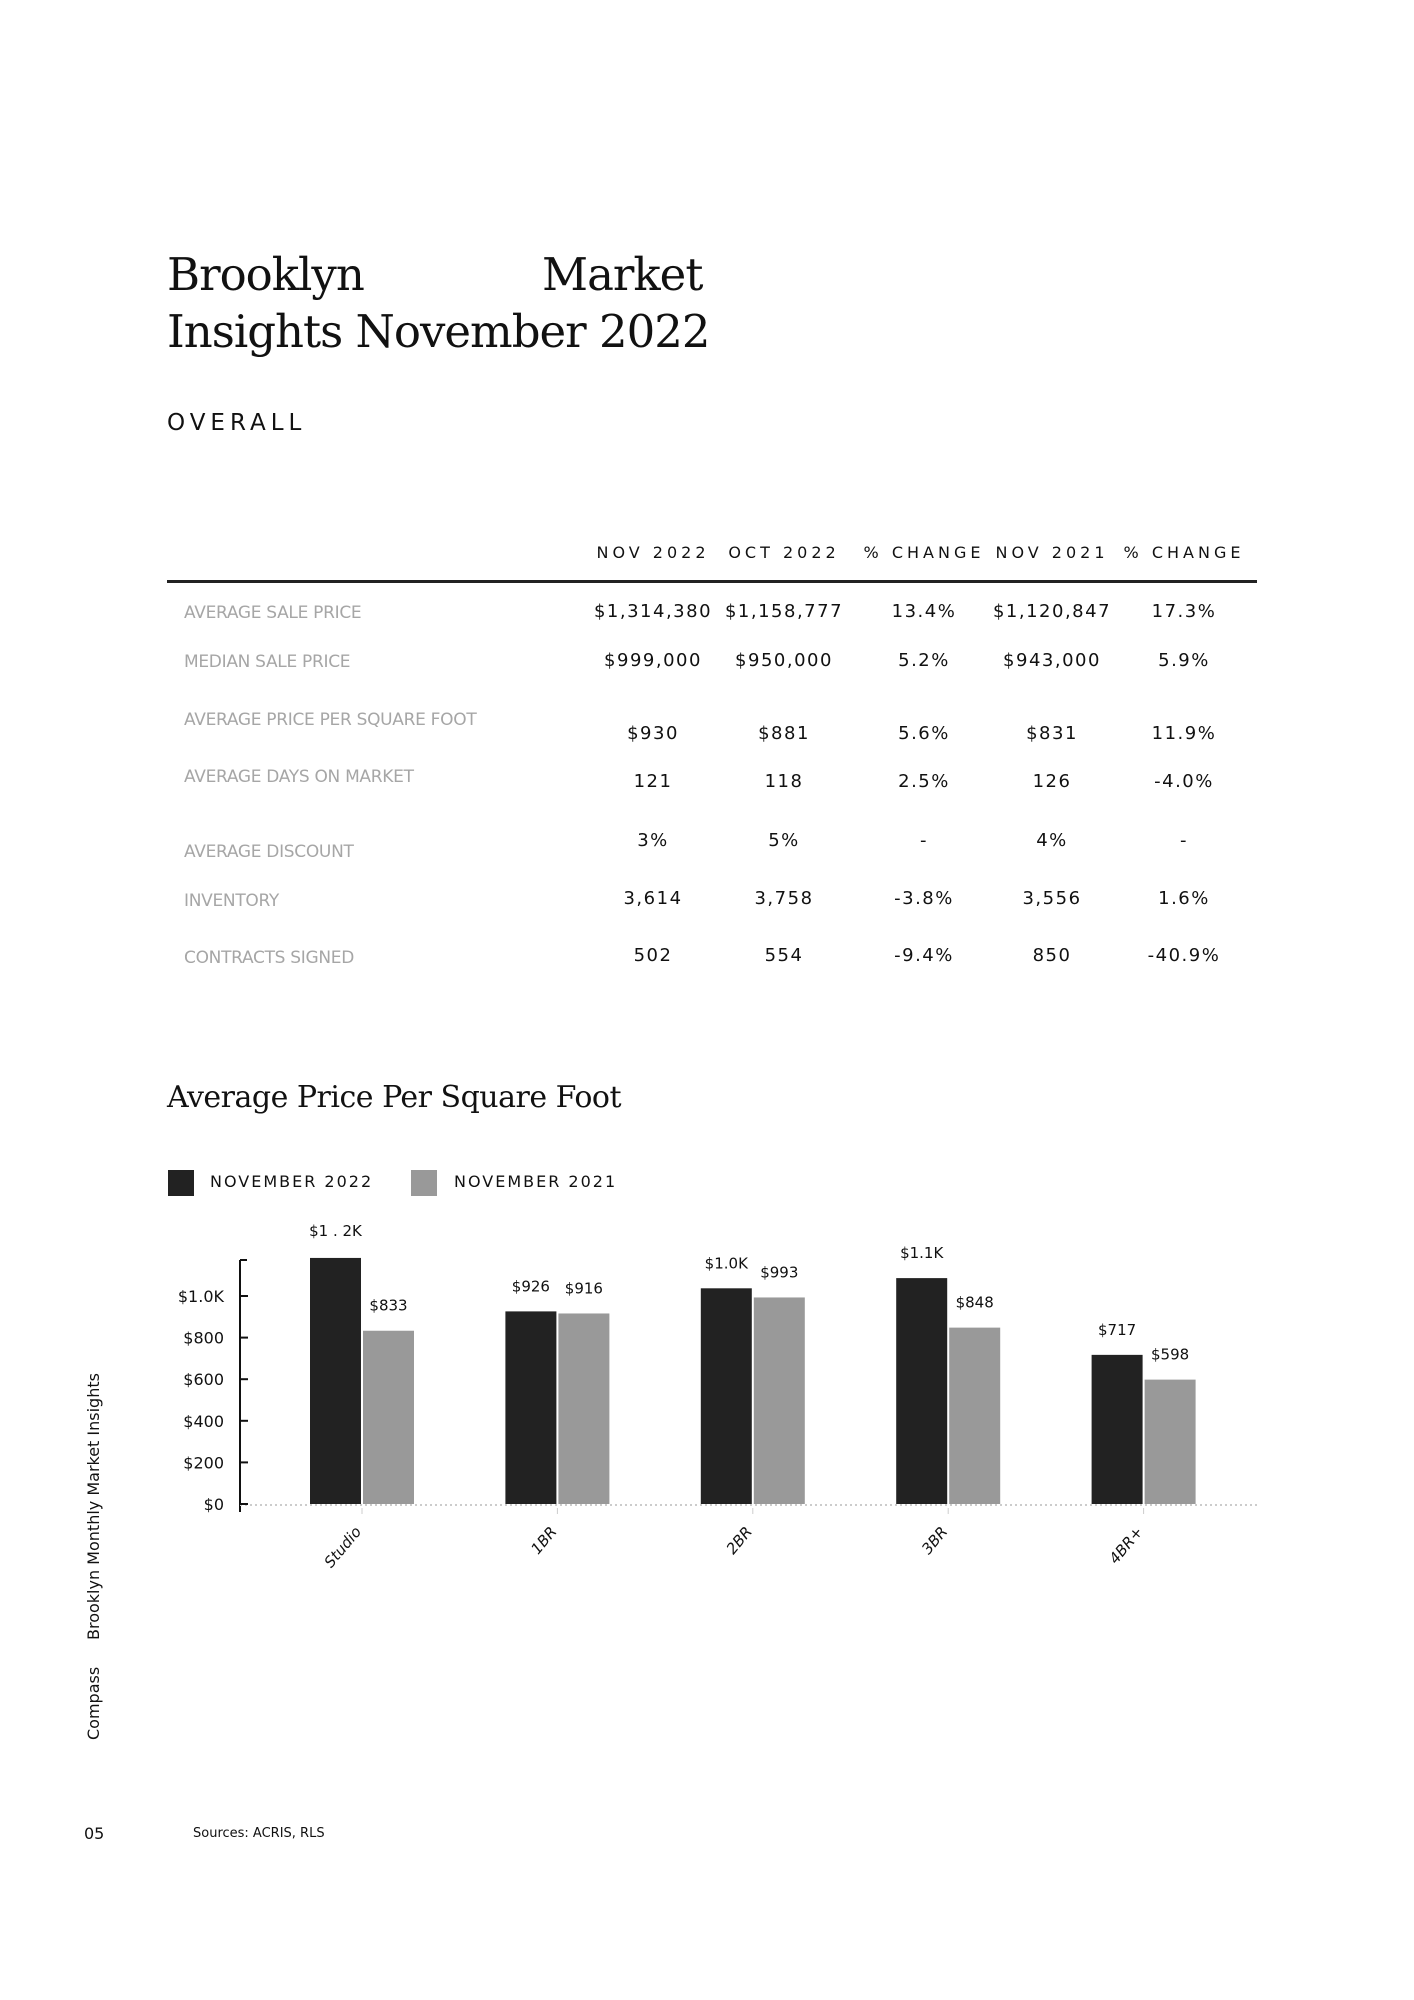  I want to click on row-label: AVERAGE PRICE PER SQUARE FOOT, so click(330, 720).